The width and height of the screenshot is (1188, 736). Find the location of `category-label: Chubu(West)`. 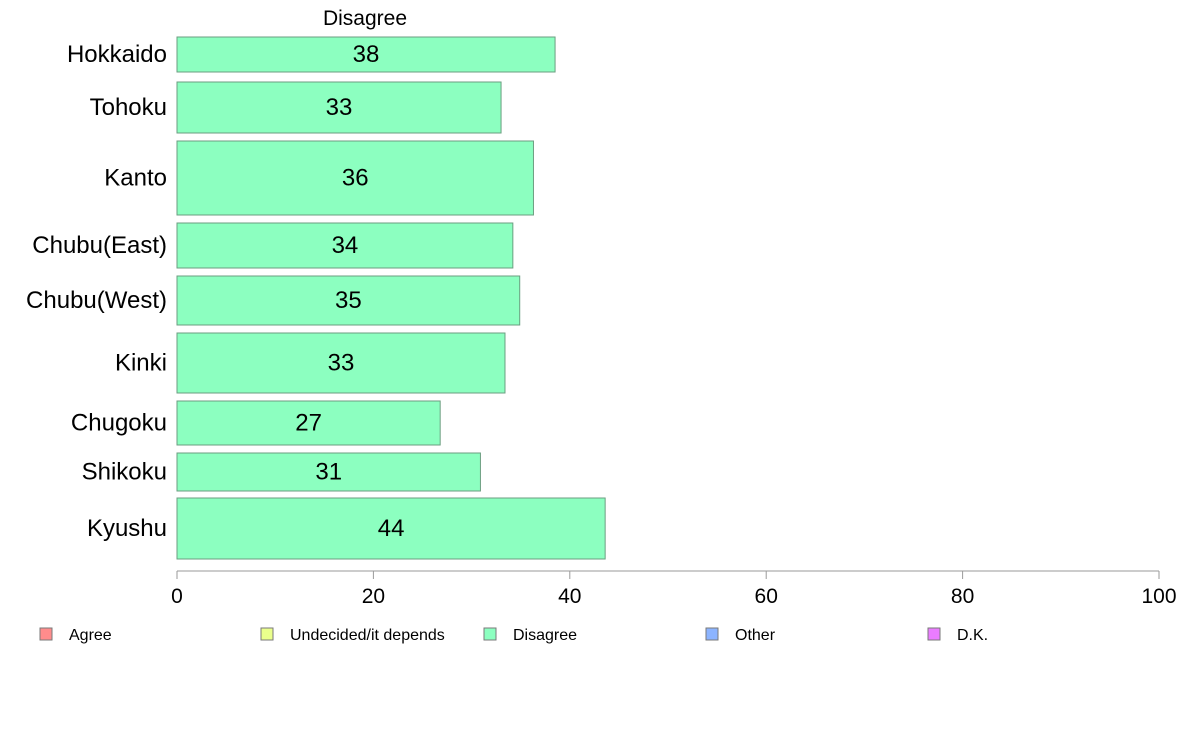

category-label: Chubu(West) is located at coordinates (96, 300).